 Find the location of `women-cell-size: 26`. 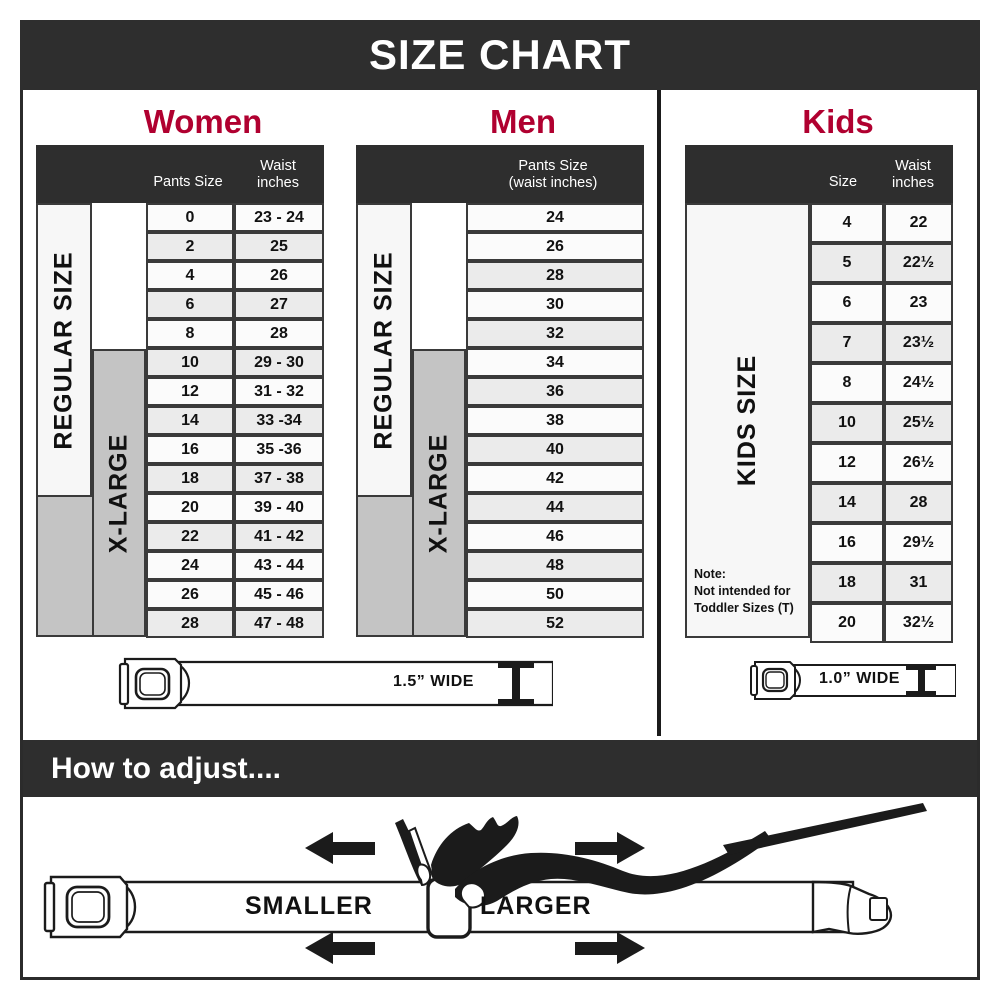

women-cell-size: 26 is located at coordinates (190, 594).